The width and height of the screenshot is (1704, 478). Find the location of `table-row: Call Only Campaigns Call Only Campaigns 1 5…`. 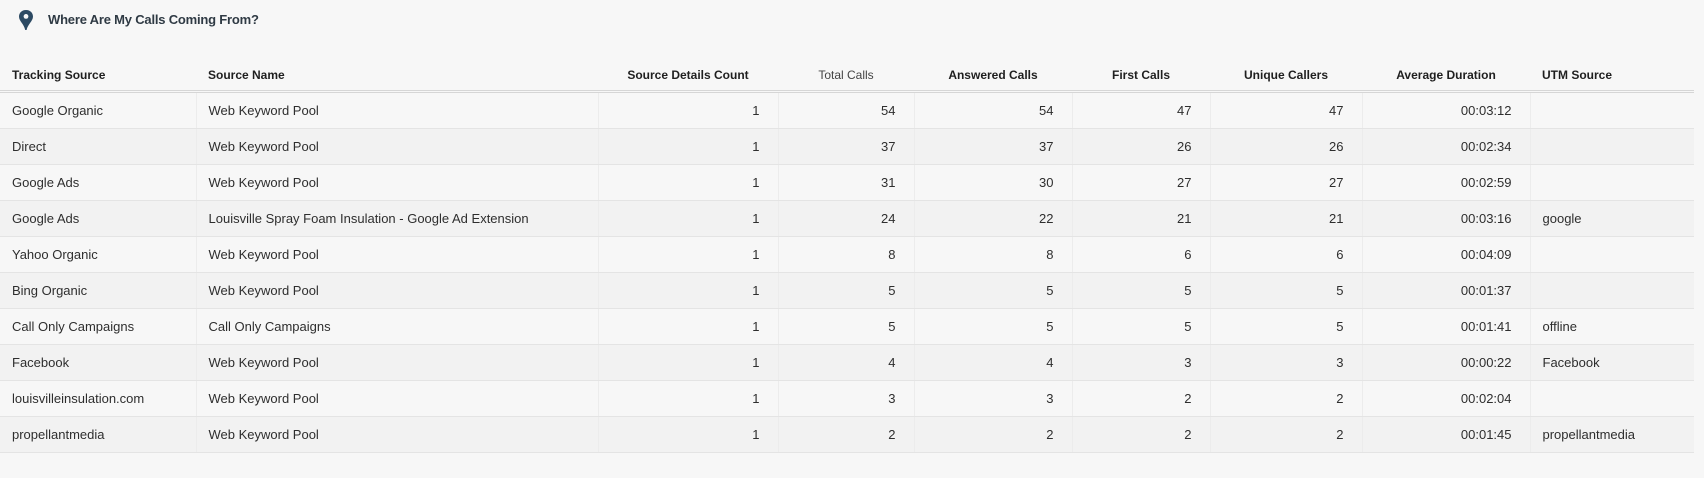

table-row: Call Only Campaigns Call Only Campaigns 1 5… is located at coordinates (847, 326).